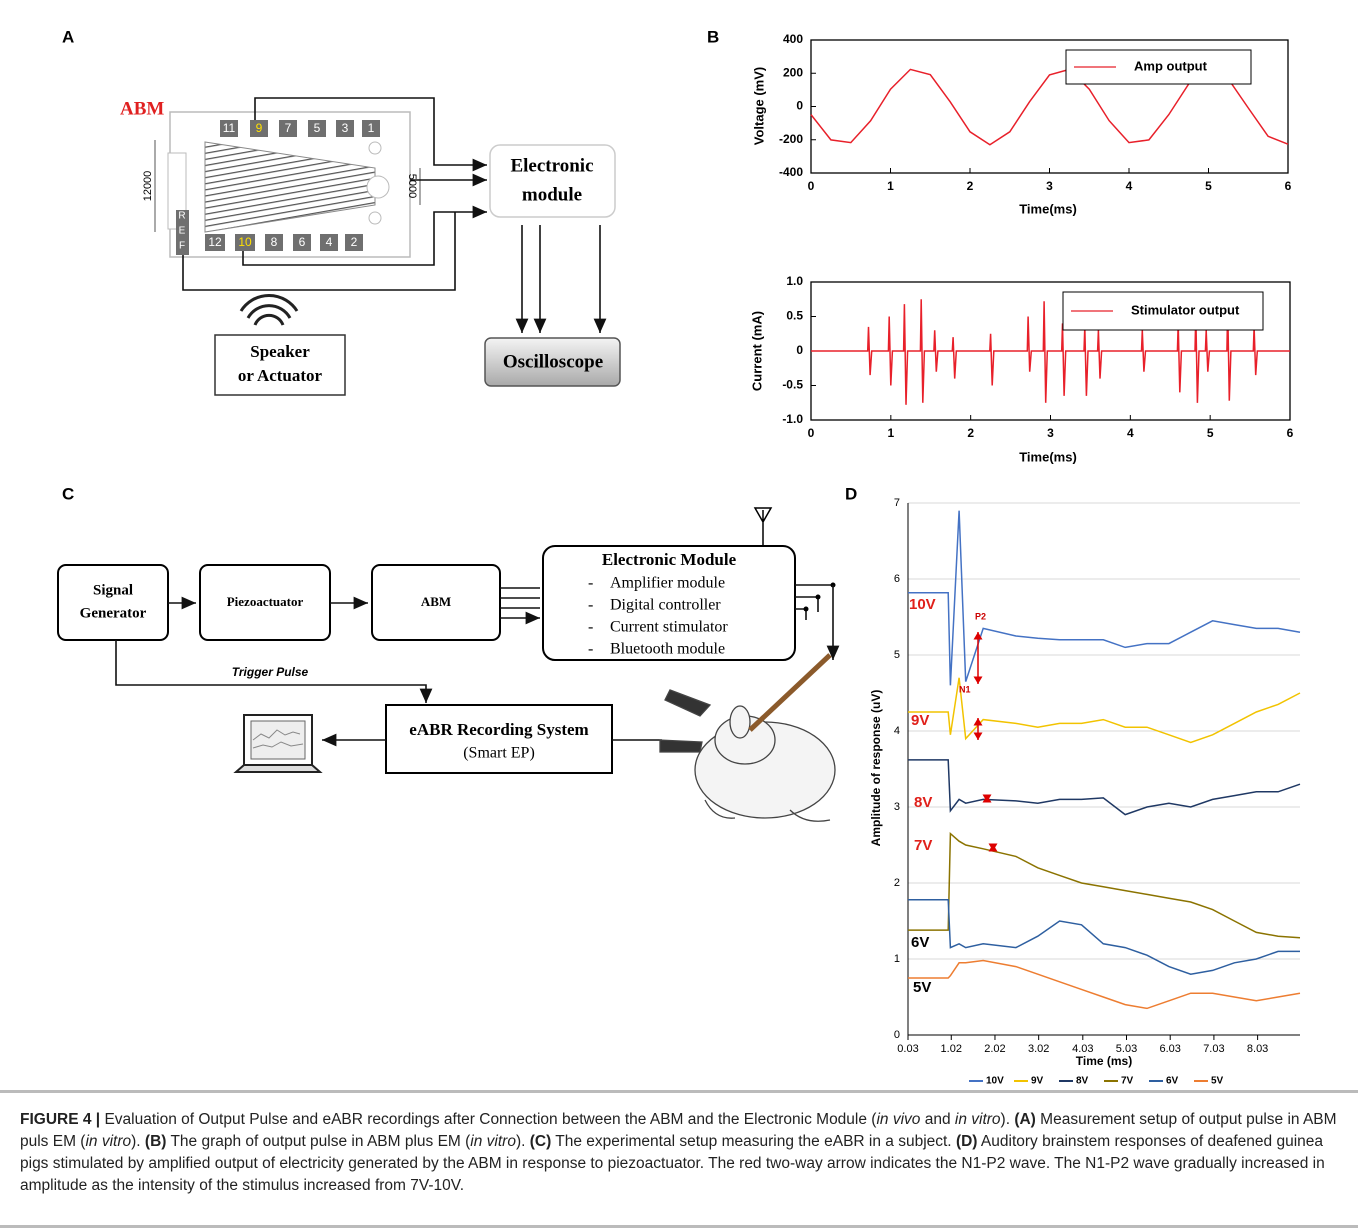  I want to click on y-tick-label: -400, so click(791, 172).